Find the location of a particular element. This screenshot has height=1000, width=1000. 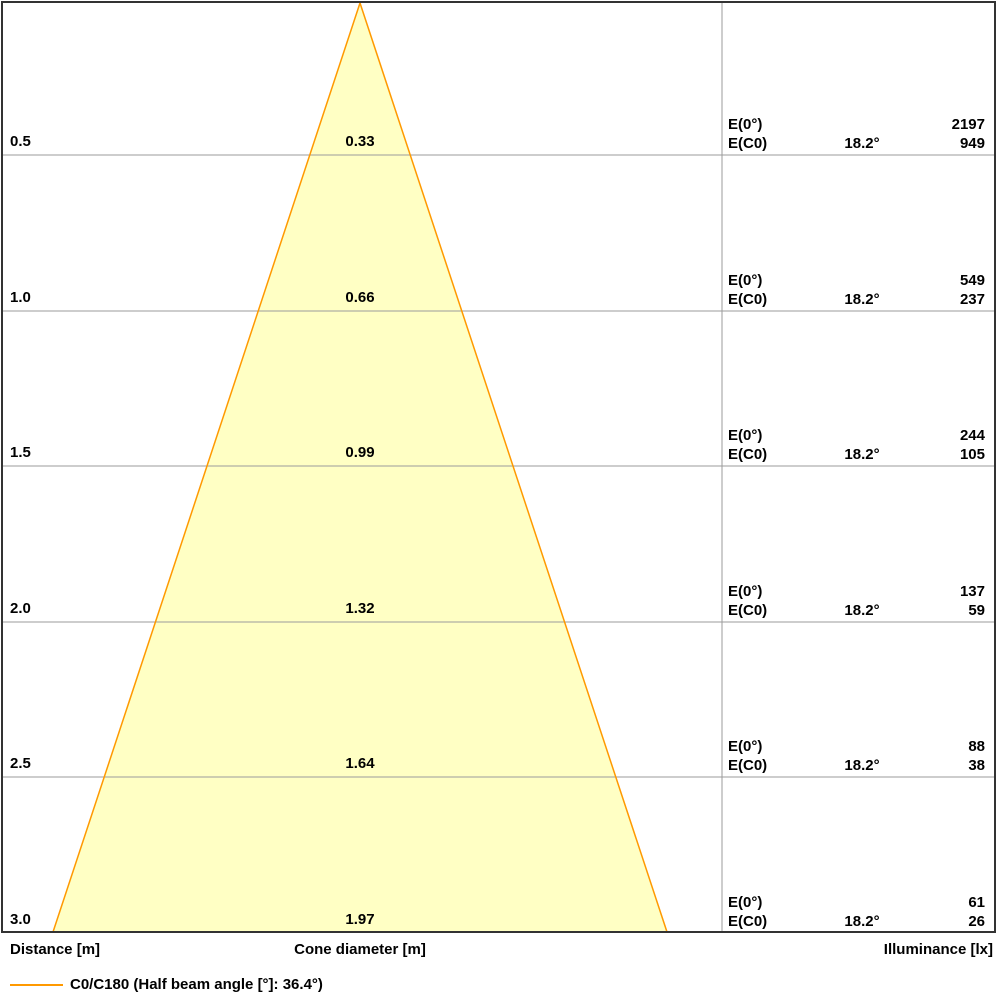

distance-label: 3.0 is located at coordinates (20, 919).